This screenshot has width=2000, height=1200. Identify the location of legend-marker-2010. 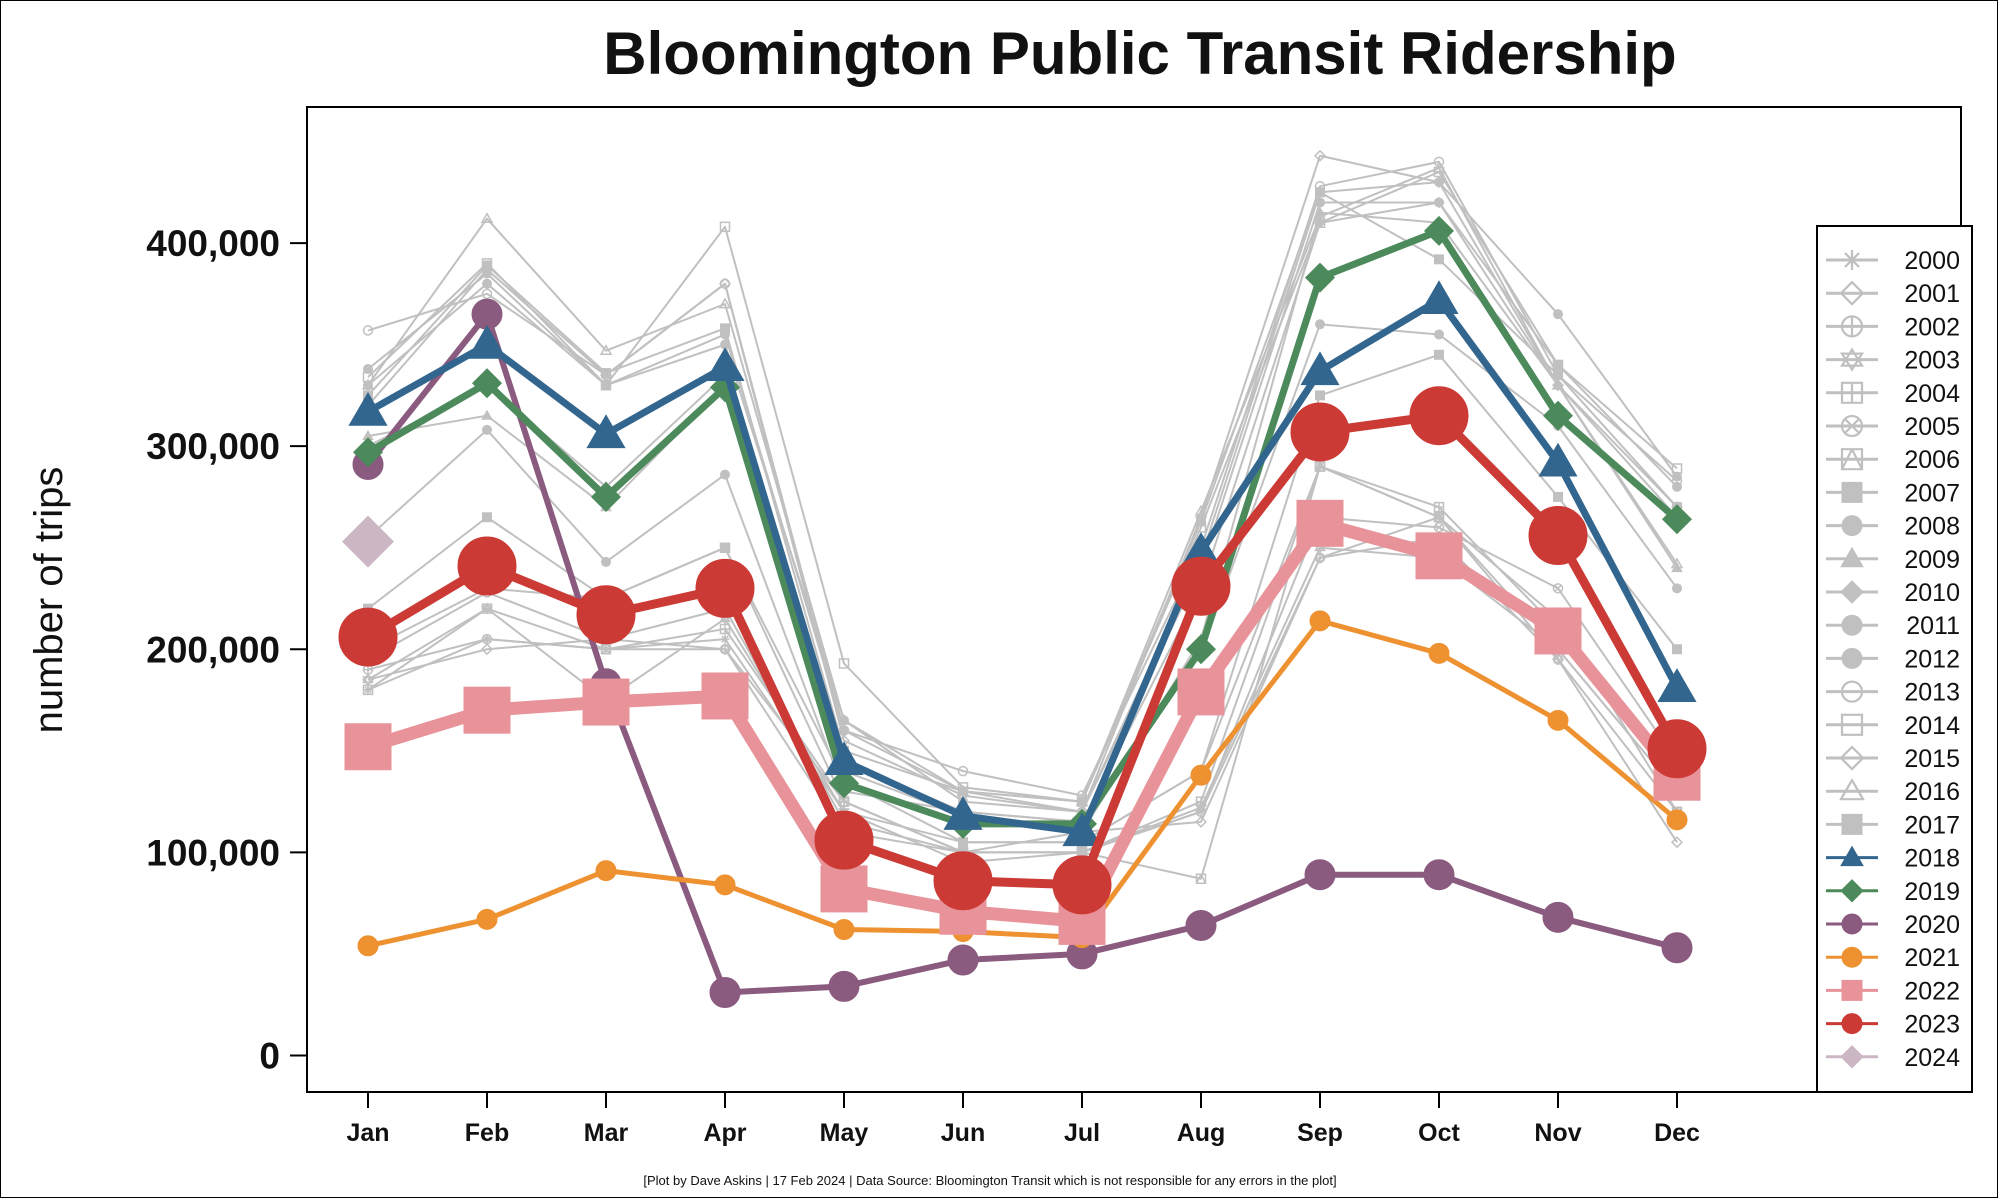
(1852, 592).